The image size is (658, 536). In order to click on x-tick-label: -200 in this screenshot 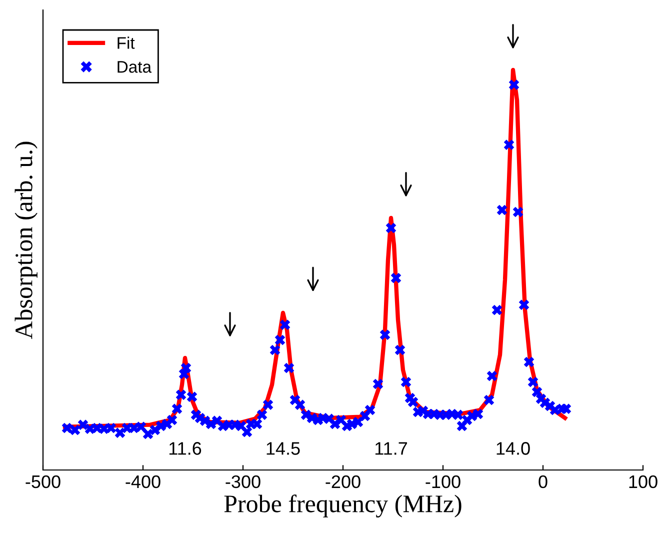, I will do `click(343, 481)`.